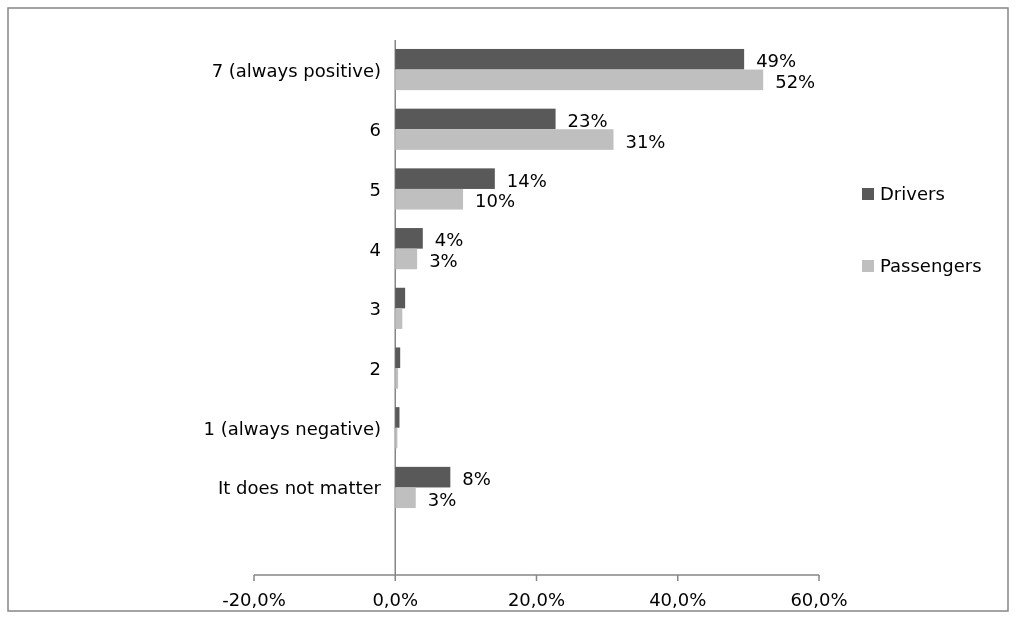 This screenshot has width=1016, height=619. I want to click on y-tick-label: 7 (always positive), so click(296, 70).